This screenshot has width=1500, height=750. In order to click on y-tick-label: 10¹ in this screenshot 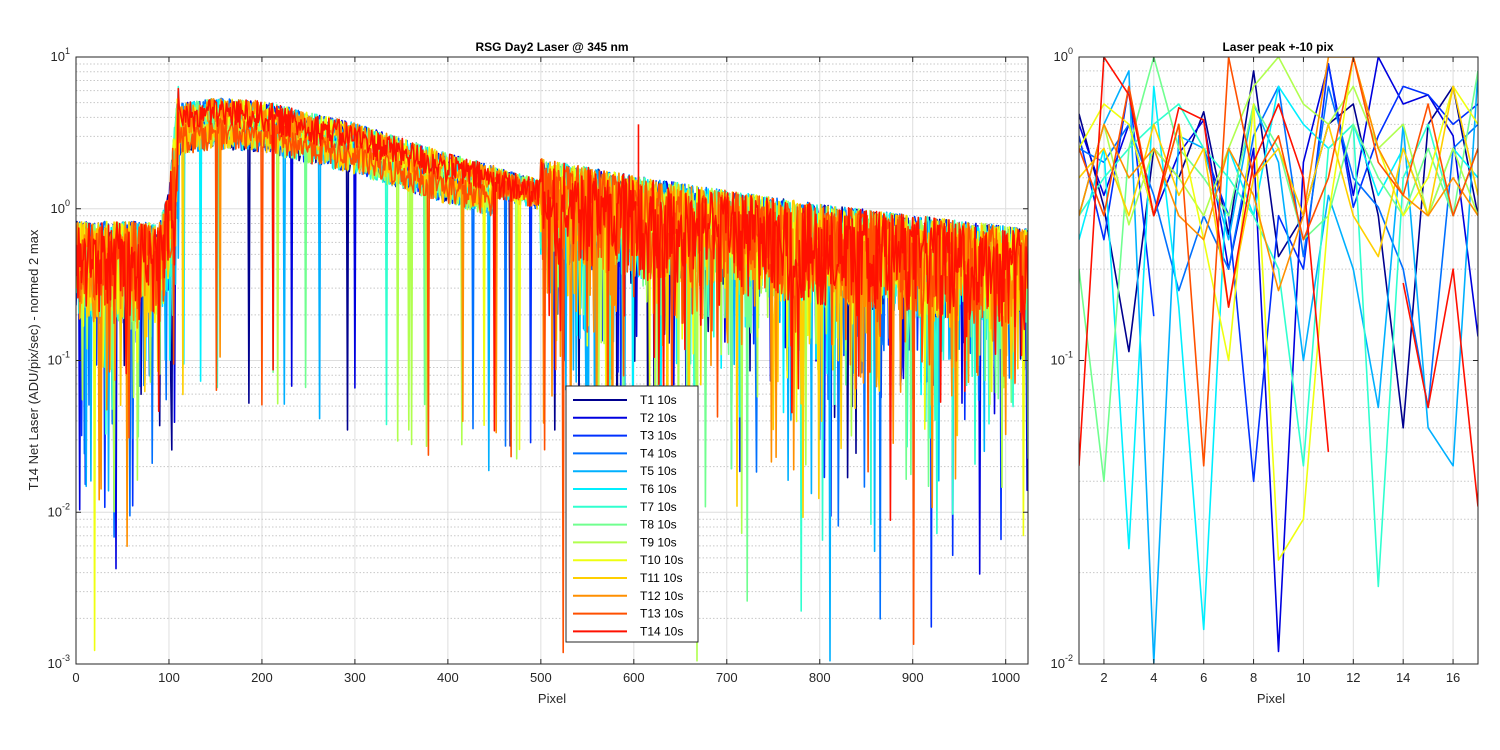, I will do `click(60, 55)`.